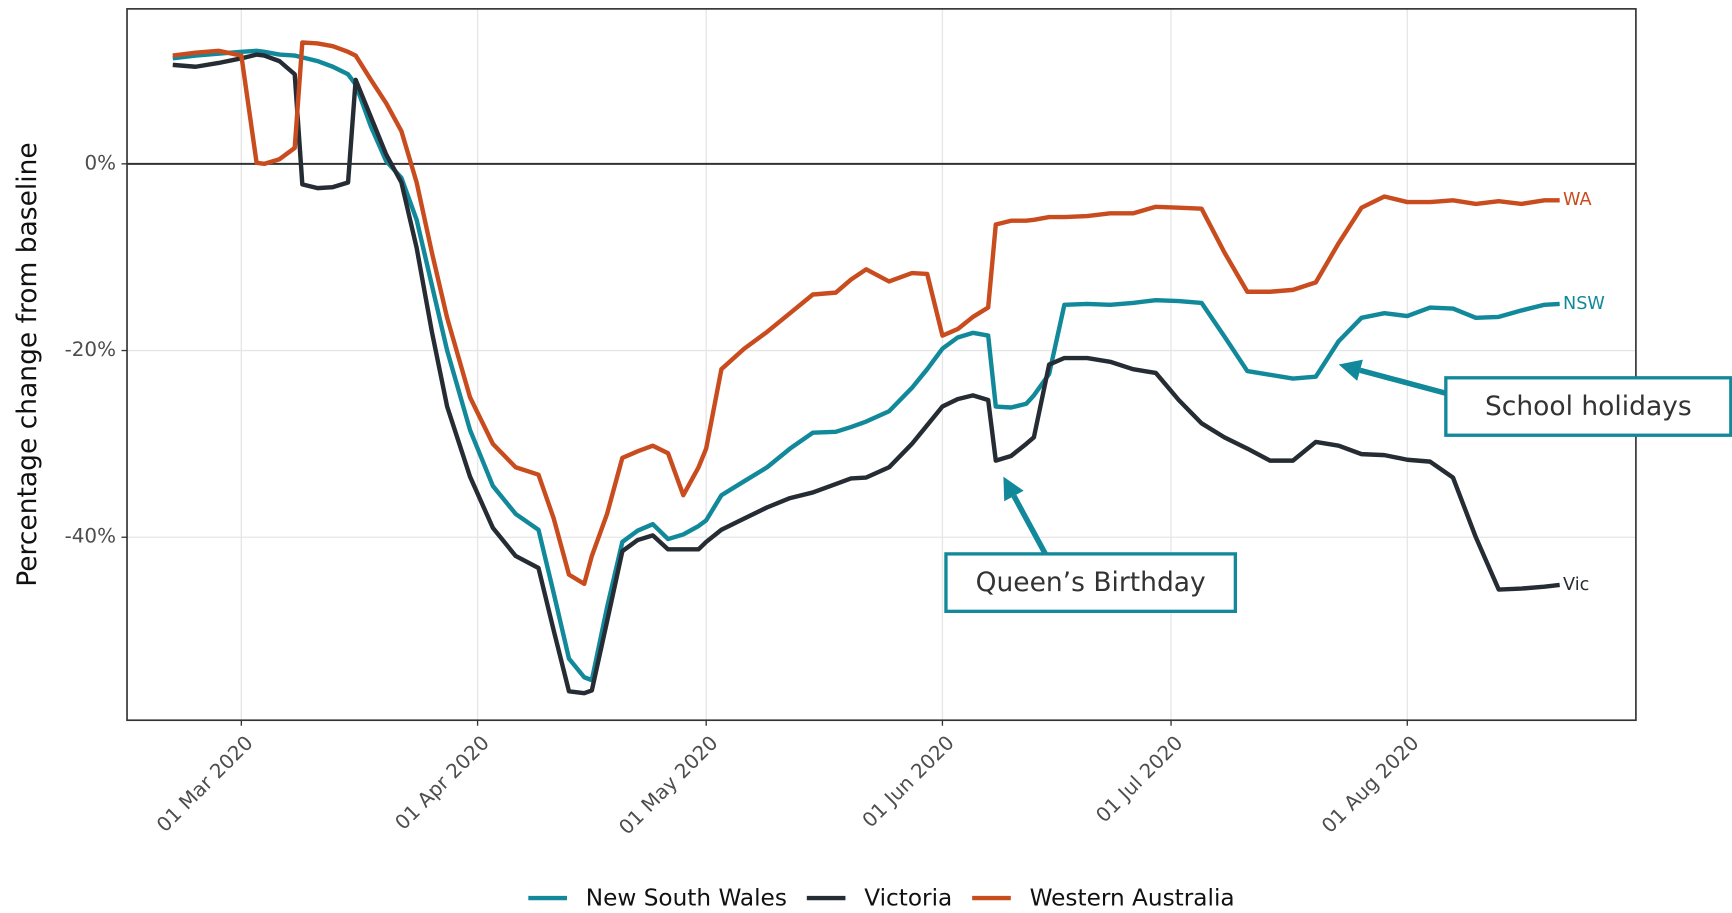 Image resolution: width=1732 pixels, height=913 pixels. I want to click on end-label: Vic, so click(1576, 585).